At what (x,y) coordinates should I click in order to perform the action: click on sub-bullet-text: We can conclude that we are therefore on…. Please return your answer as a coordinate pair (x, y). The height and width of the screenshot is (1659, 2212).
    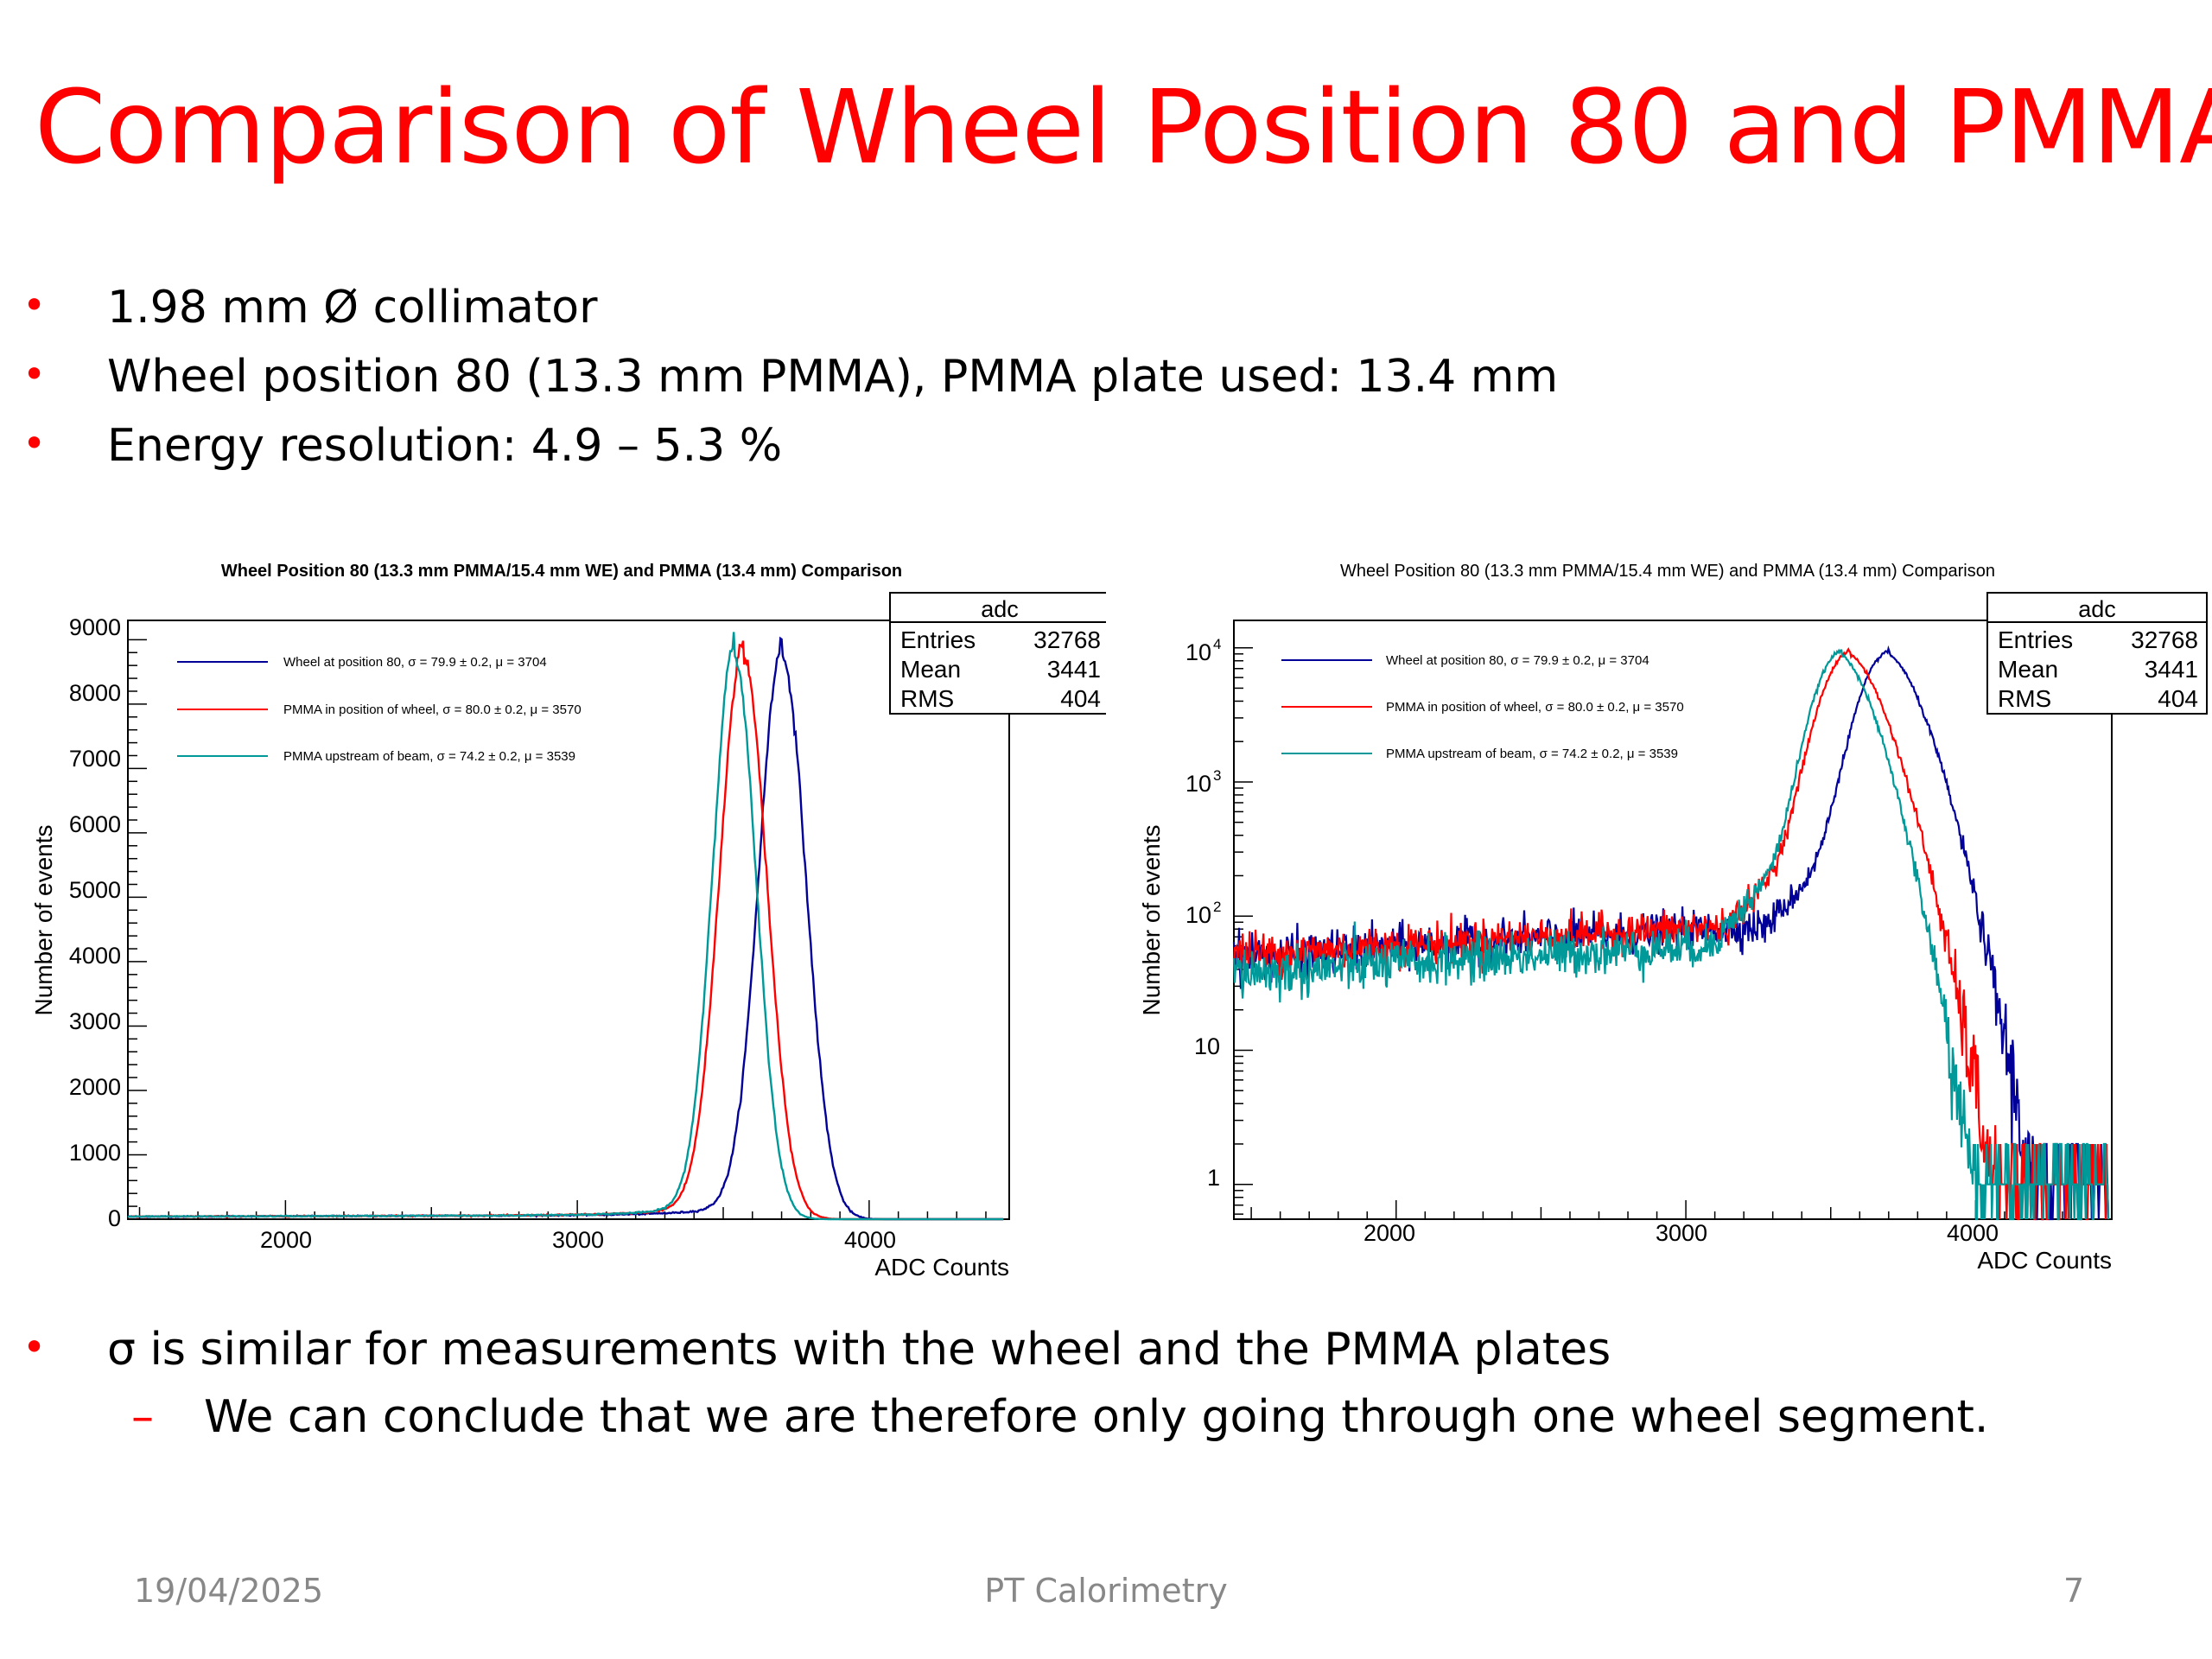
    Looking at the image, I should click on (1096, 1417).